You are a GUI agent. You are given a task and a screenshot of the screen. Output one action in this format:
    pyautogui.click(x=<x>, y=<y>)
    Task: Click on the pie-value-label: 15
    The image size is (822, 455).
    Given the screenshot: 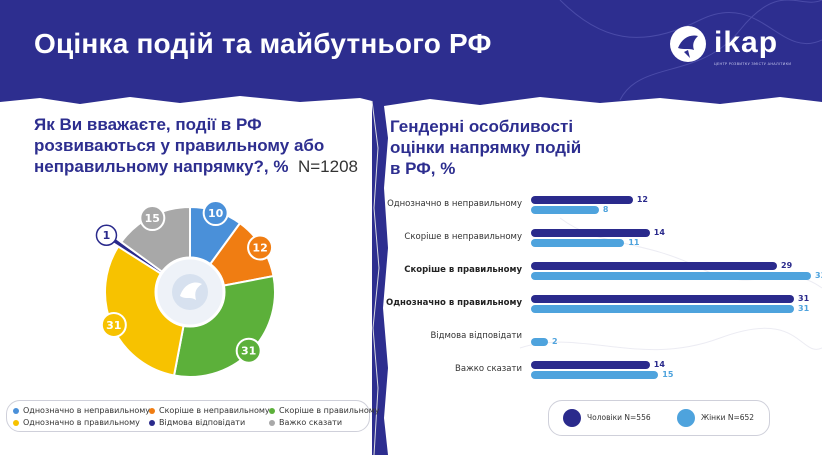 What is the action you would take?
    pyautogui.click(x=152, y=218)
    